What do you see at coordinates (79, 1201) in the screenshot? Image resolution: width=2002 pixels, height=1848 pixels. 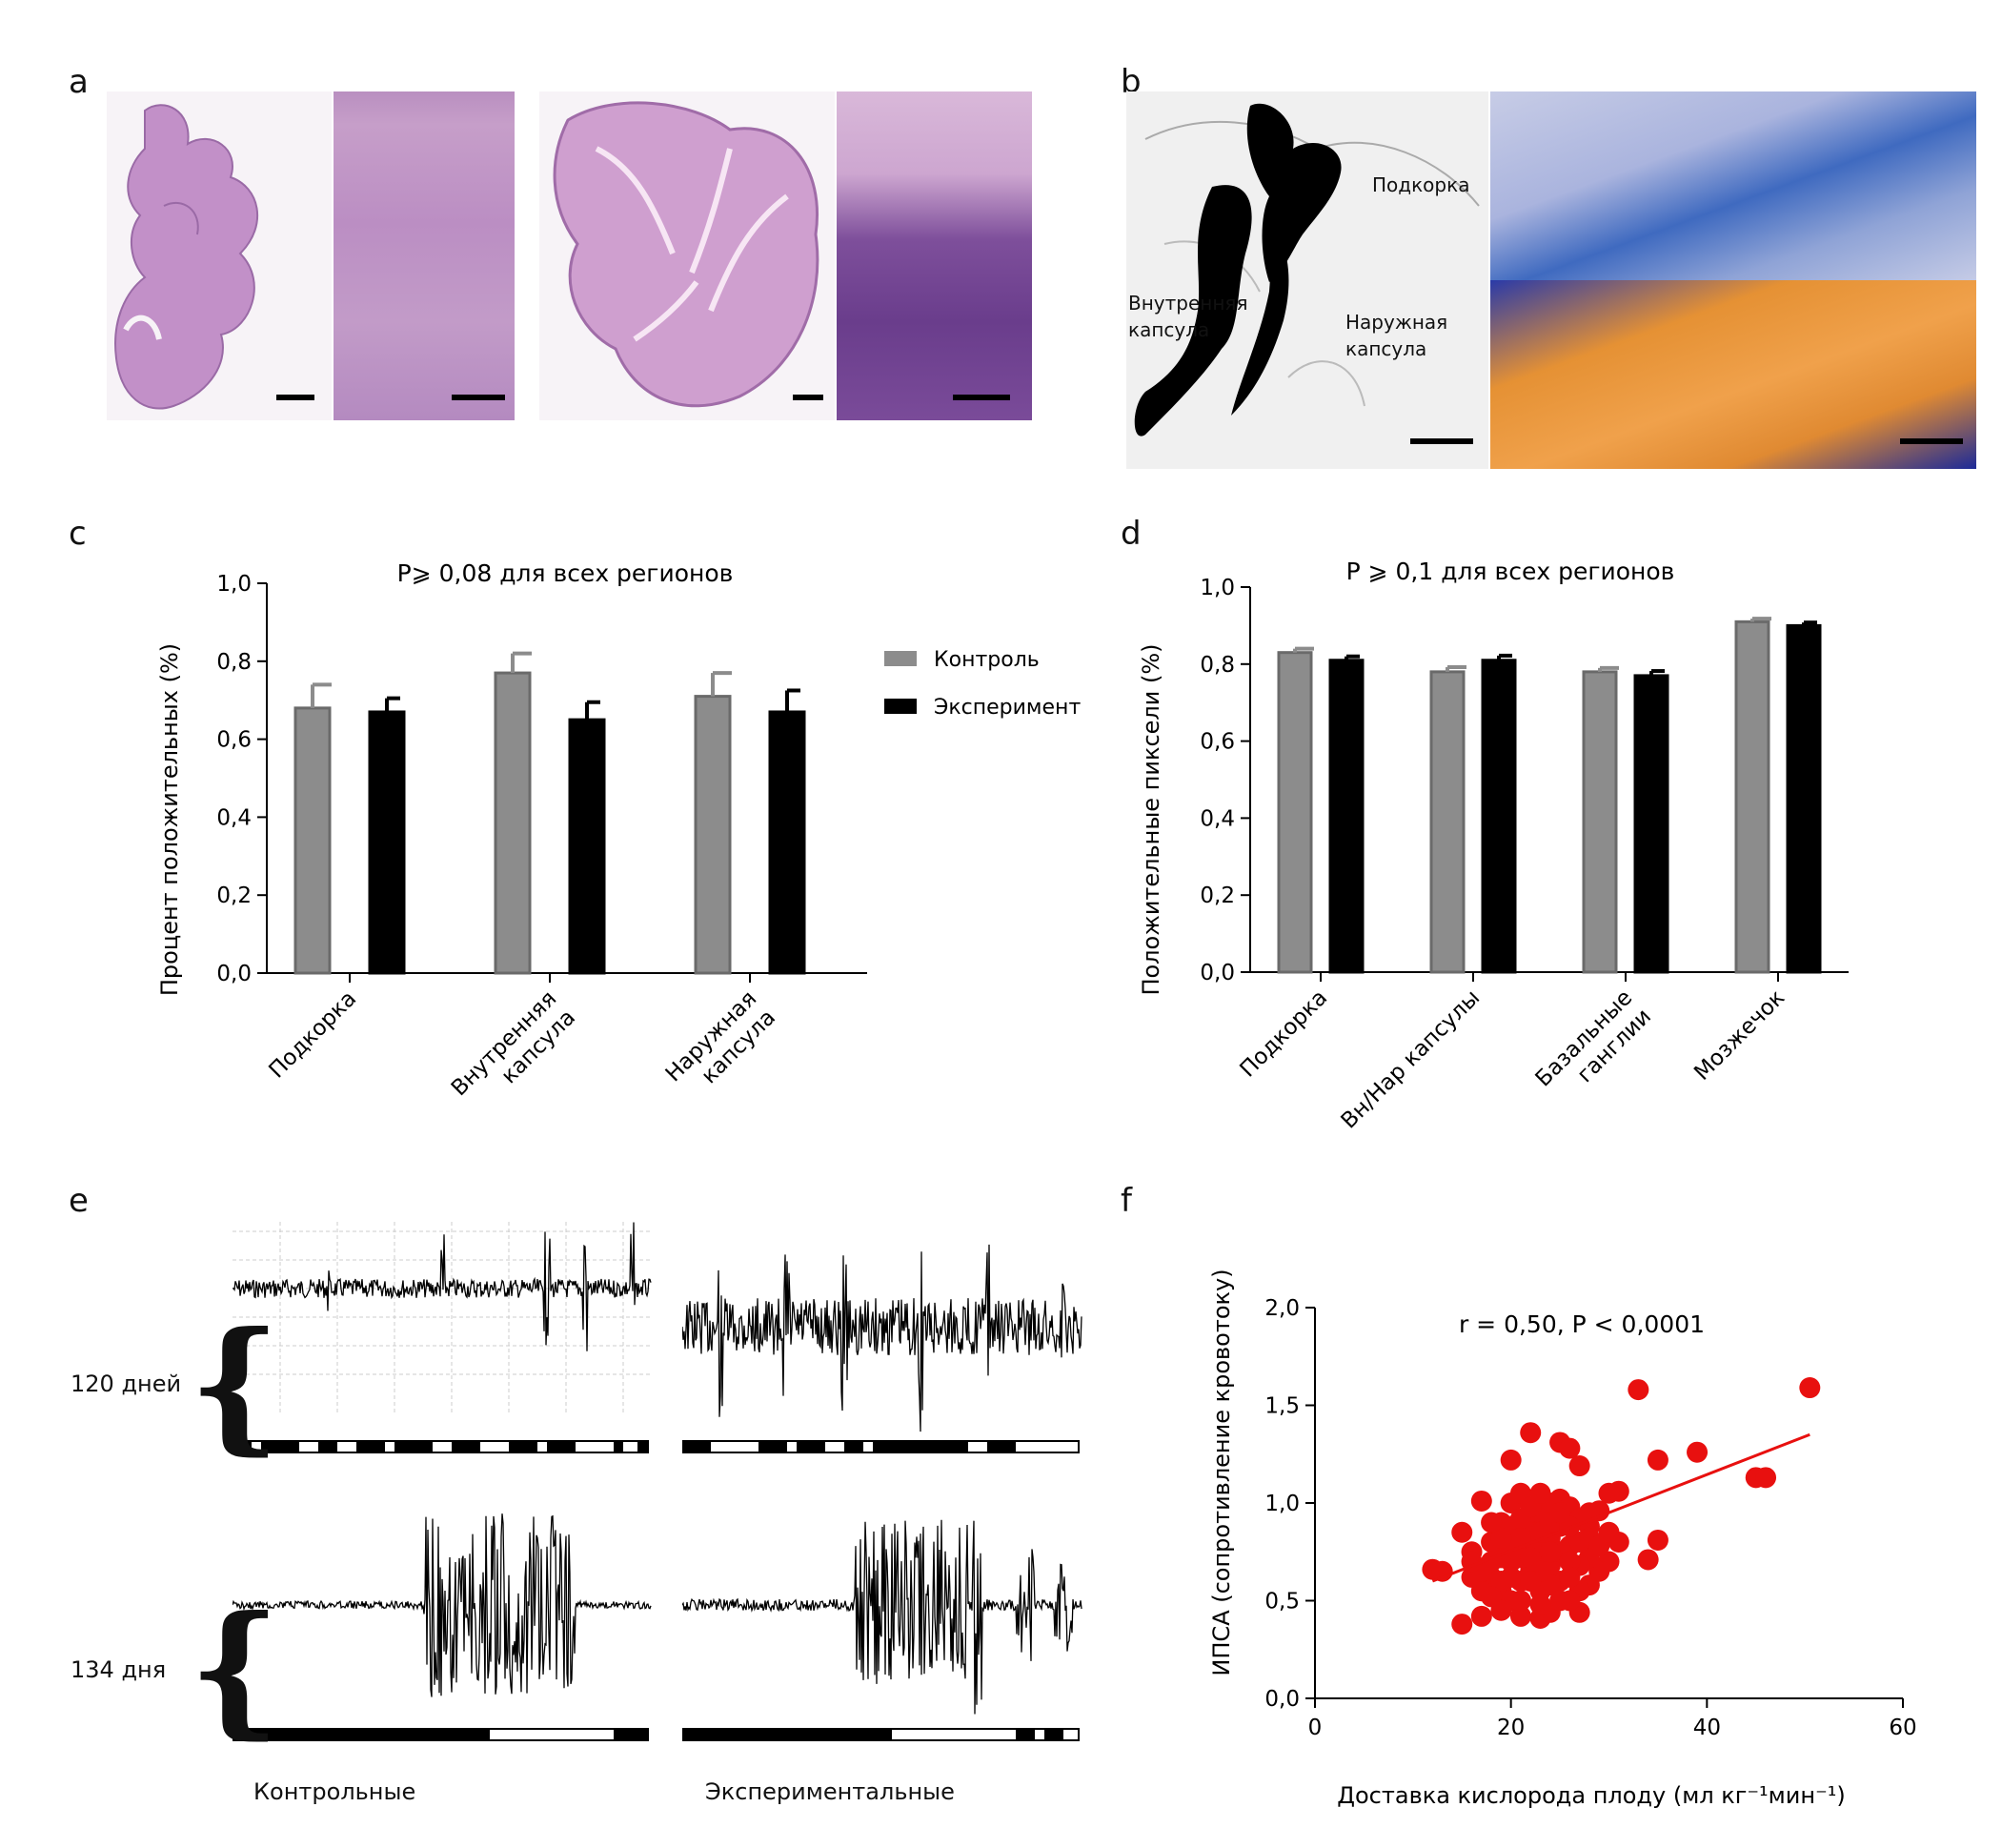 I see `panel-label-e: e` at bounding box center [79, 1201].